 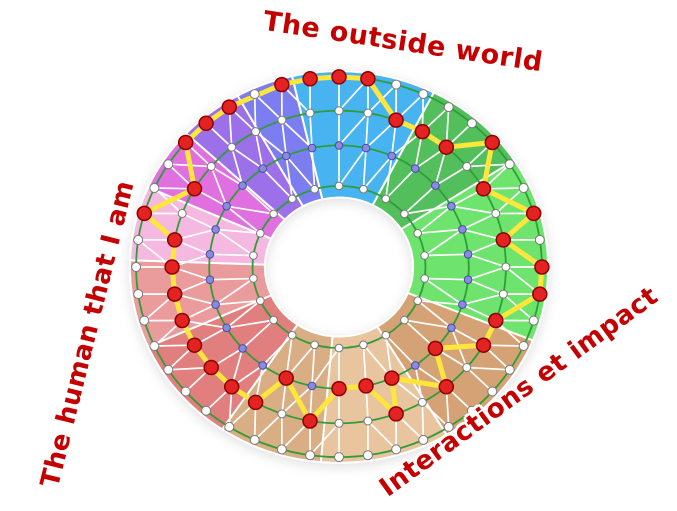 I want to click on sector-green-light, so click(x=474, y=250).